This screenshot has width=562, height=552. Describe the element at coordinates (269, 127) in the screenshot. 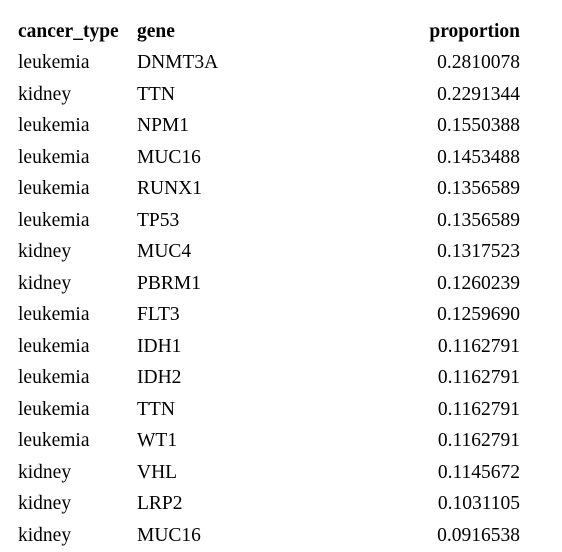

I see `table-row: leukemia NPM1 0.1550388` at that location.